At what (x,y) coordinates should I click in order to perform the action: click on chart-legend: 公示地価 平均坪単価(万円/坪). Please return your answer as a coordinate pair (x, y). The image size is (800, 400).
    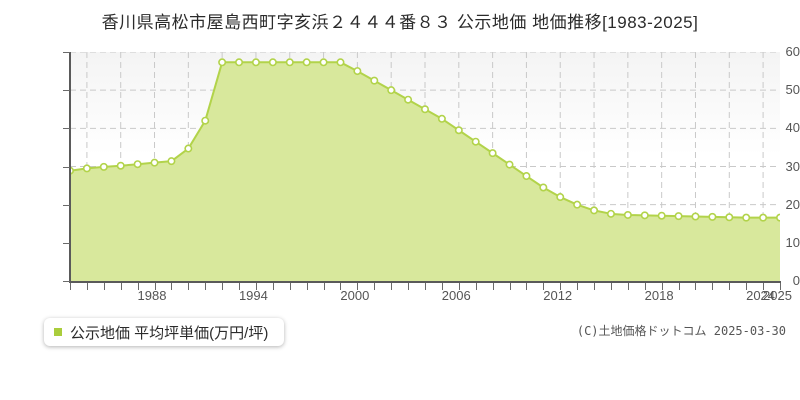
    Looking at the image, I should click on (164, 332).